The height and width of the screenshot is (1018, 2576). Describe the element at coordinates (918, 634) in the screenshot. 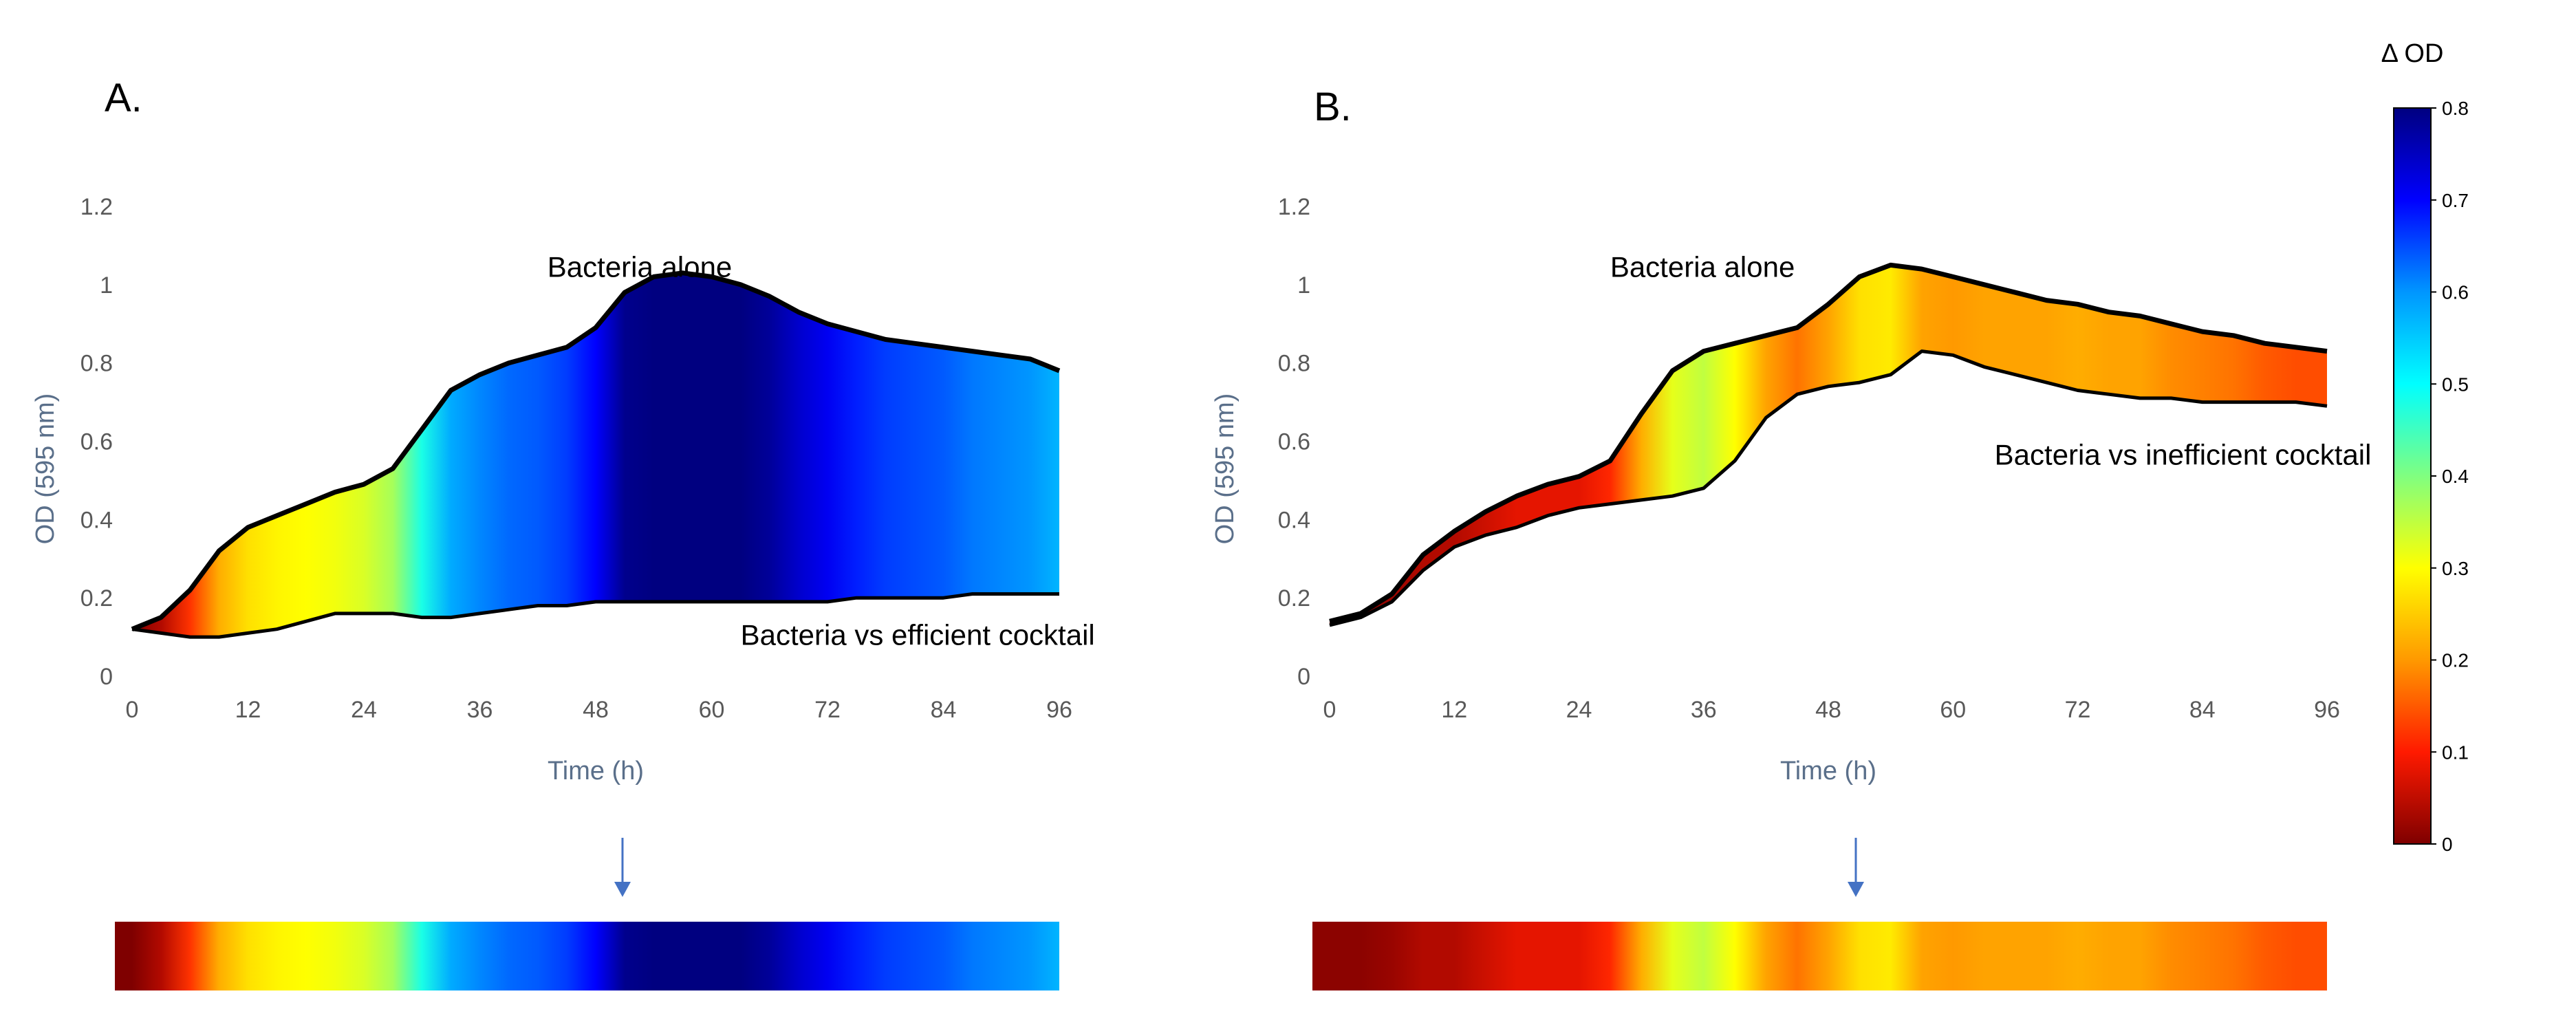

I see `series-annotation: Bacteria vs efficient cocktail` at that location.